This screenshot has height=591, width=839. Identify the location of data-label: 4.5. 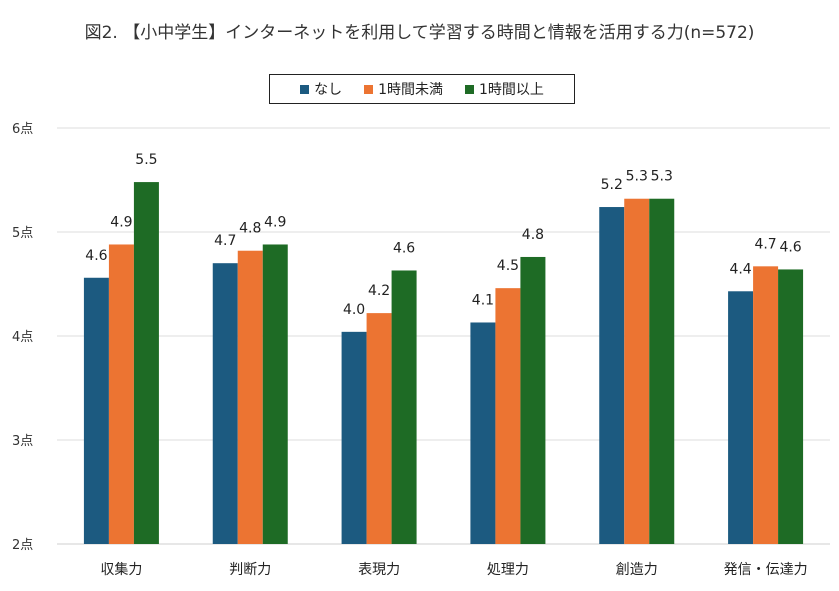
(508, 266).